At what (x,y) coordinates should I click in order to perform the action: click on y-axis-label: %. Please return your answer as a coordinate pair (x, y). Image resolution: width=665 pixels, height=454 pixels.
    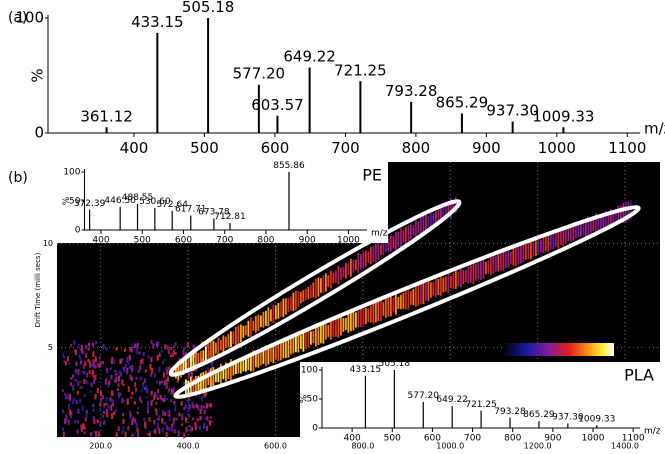
    Looking at the image, I should click on (305, 398).